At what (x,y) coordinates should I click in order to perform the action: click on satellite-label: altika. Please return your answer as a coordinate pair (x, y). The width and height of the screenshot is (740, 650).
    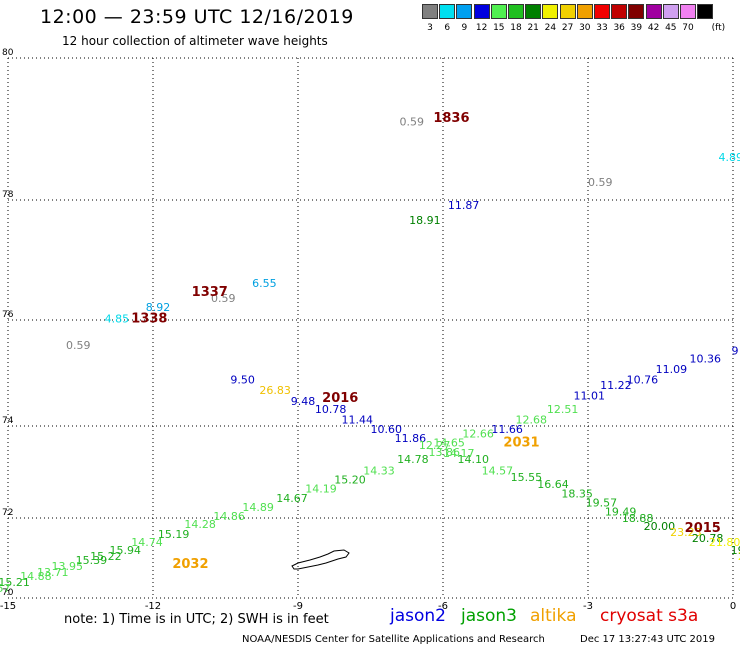
    Looking at the image, I should click on (553, 616).